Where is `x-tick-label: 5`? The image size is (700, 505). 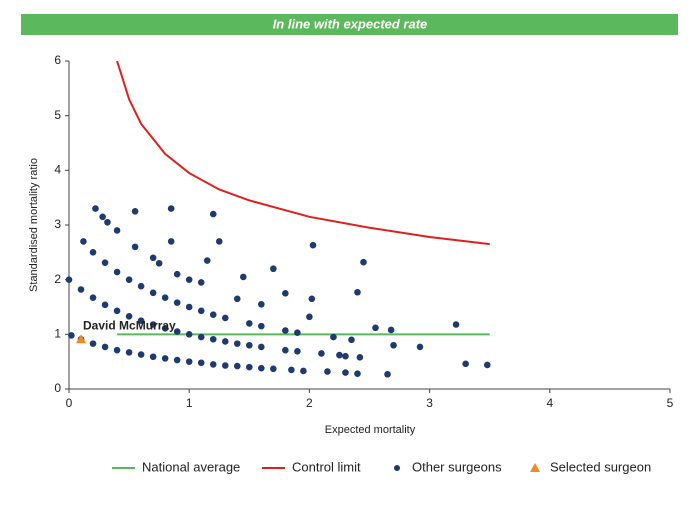 x-tick-label: 5 is located at coordinates (670, 403).